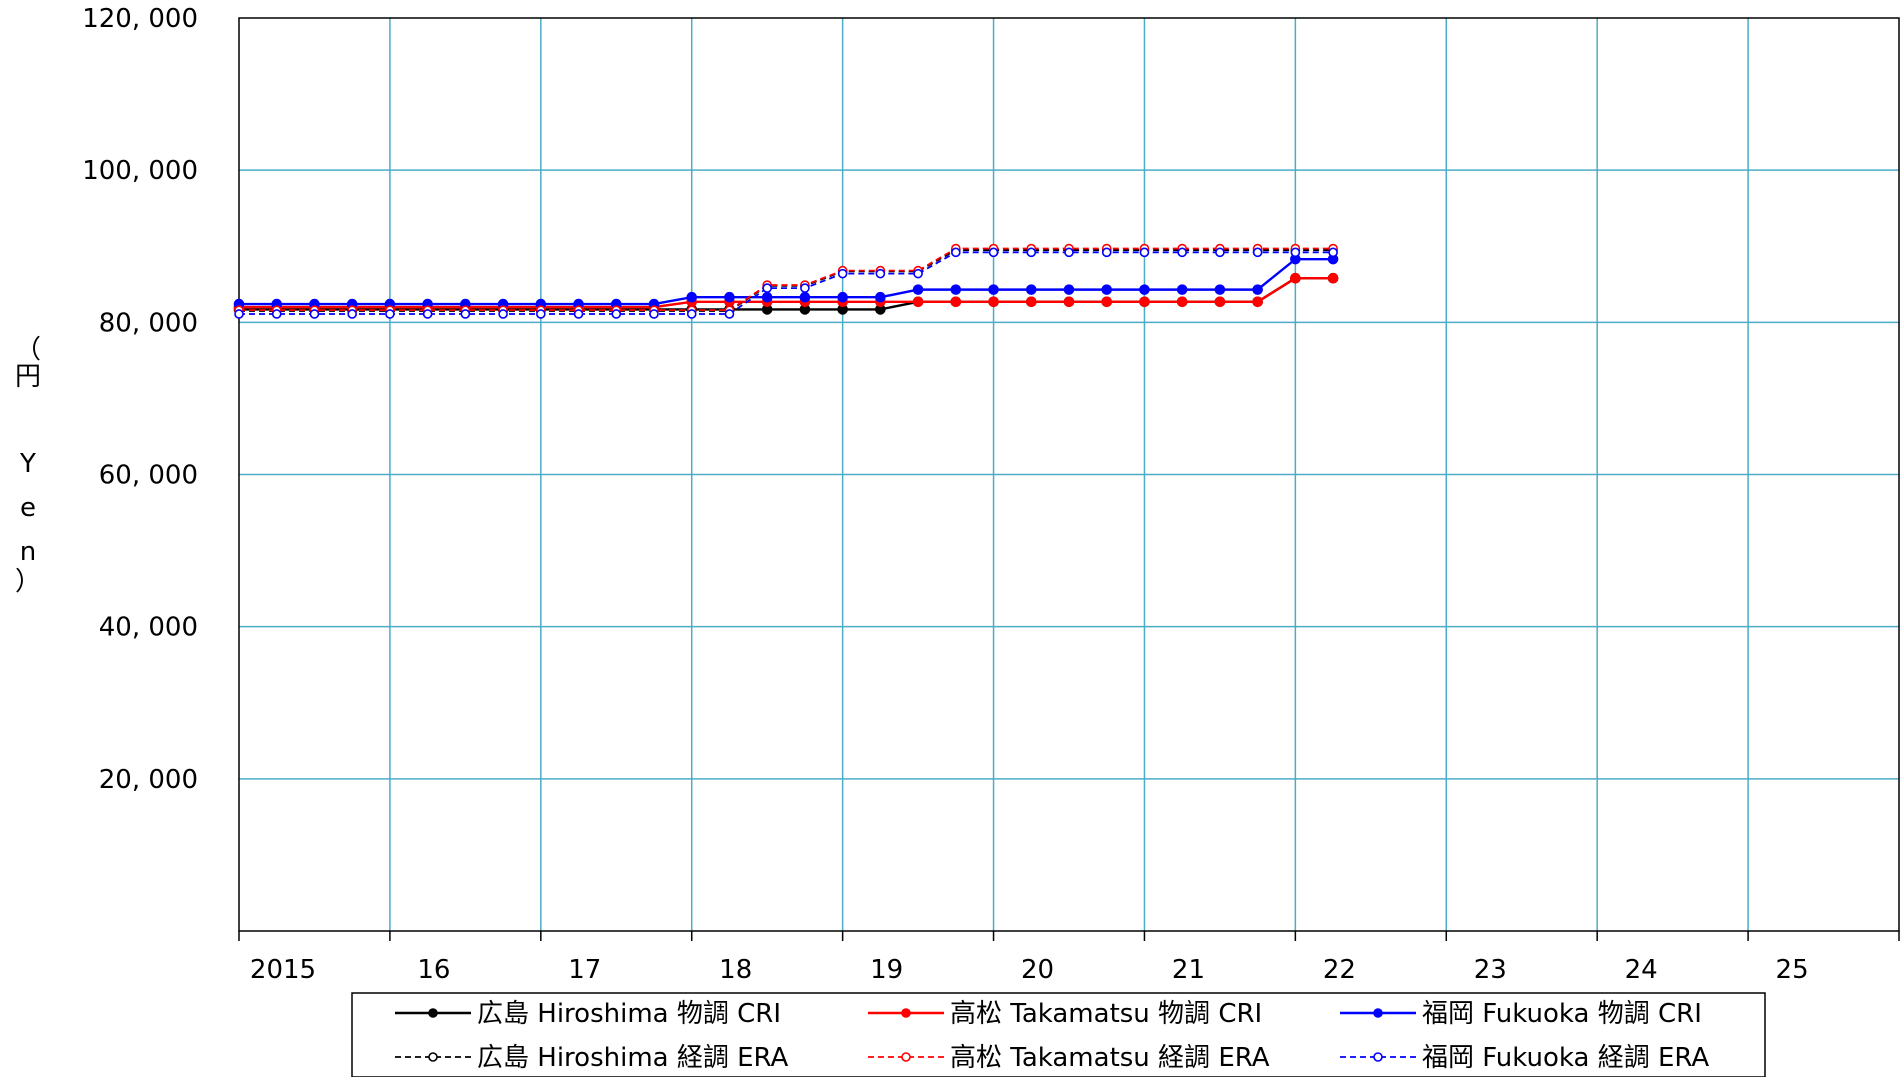  Describe the element at coordinates (433, 970) in the screenshot. I see `x-tick-label: 16` at that location.